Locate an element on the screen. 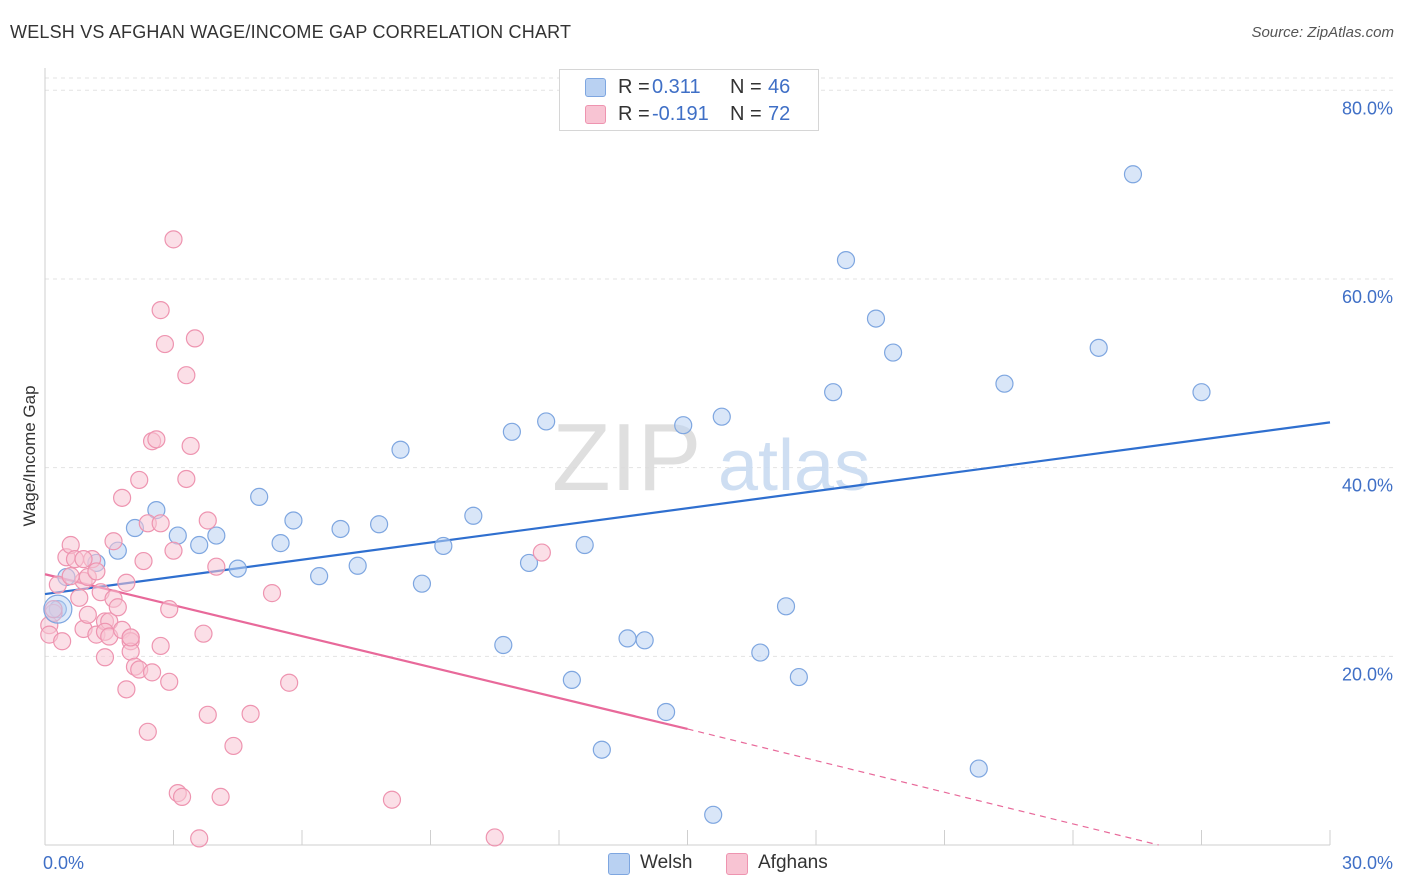  afghans-n-value: 72 is located at coordinates (779, 114).